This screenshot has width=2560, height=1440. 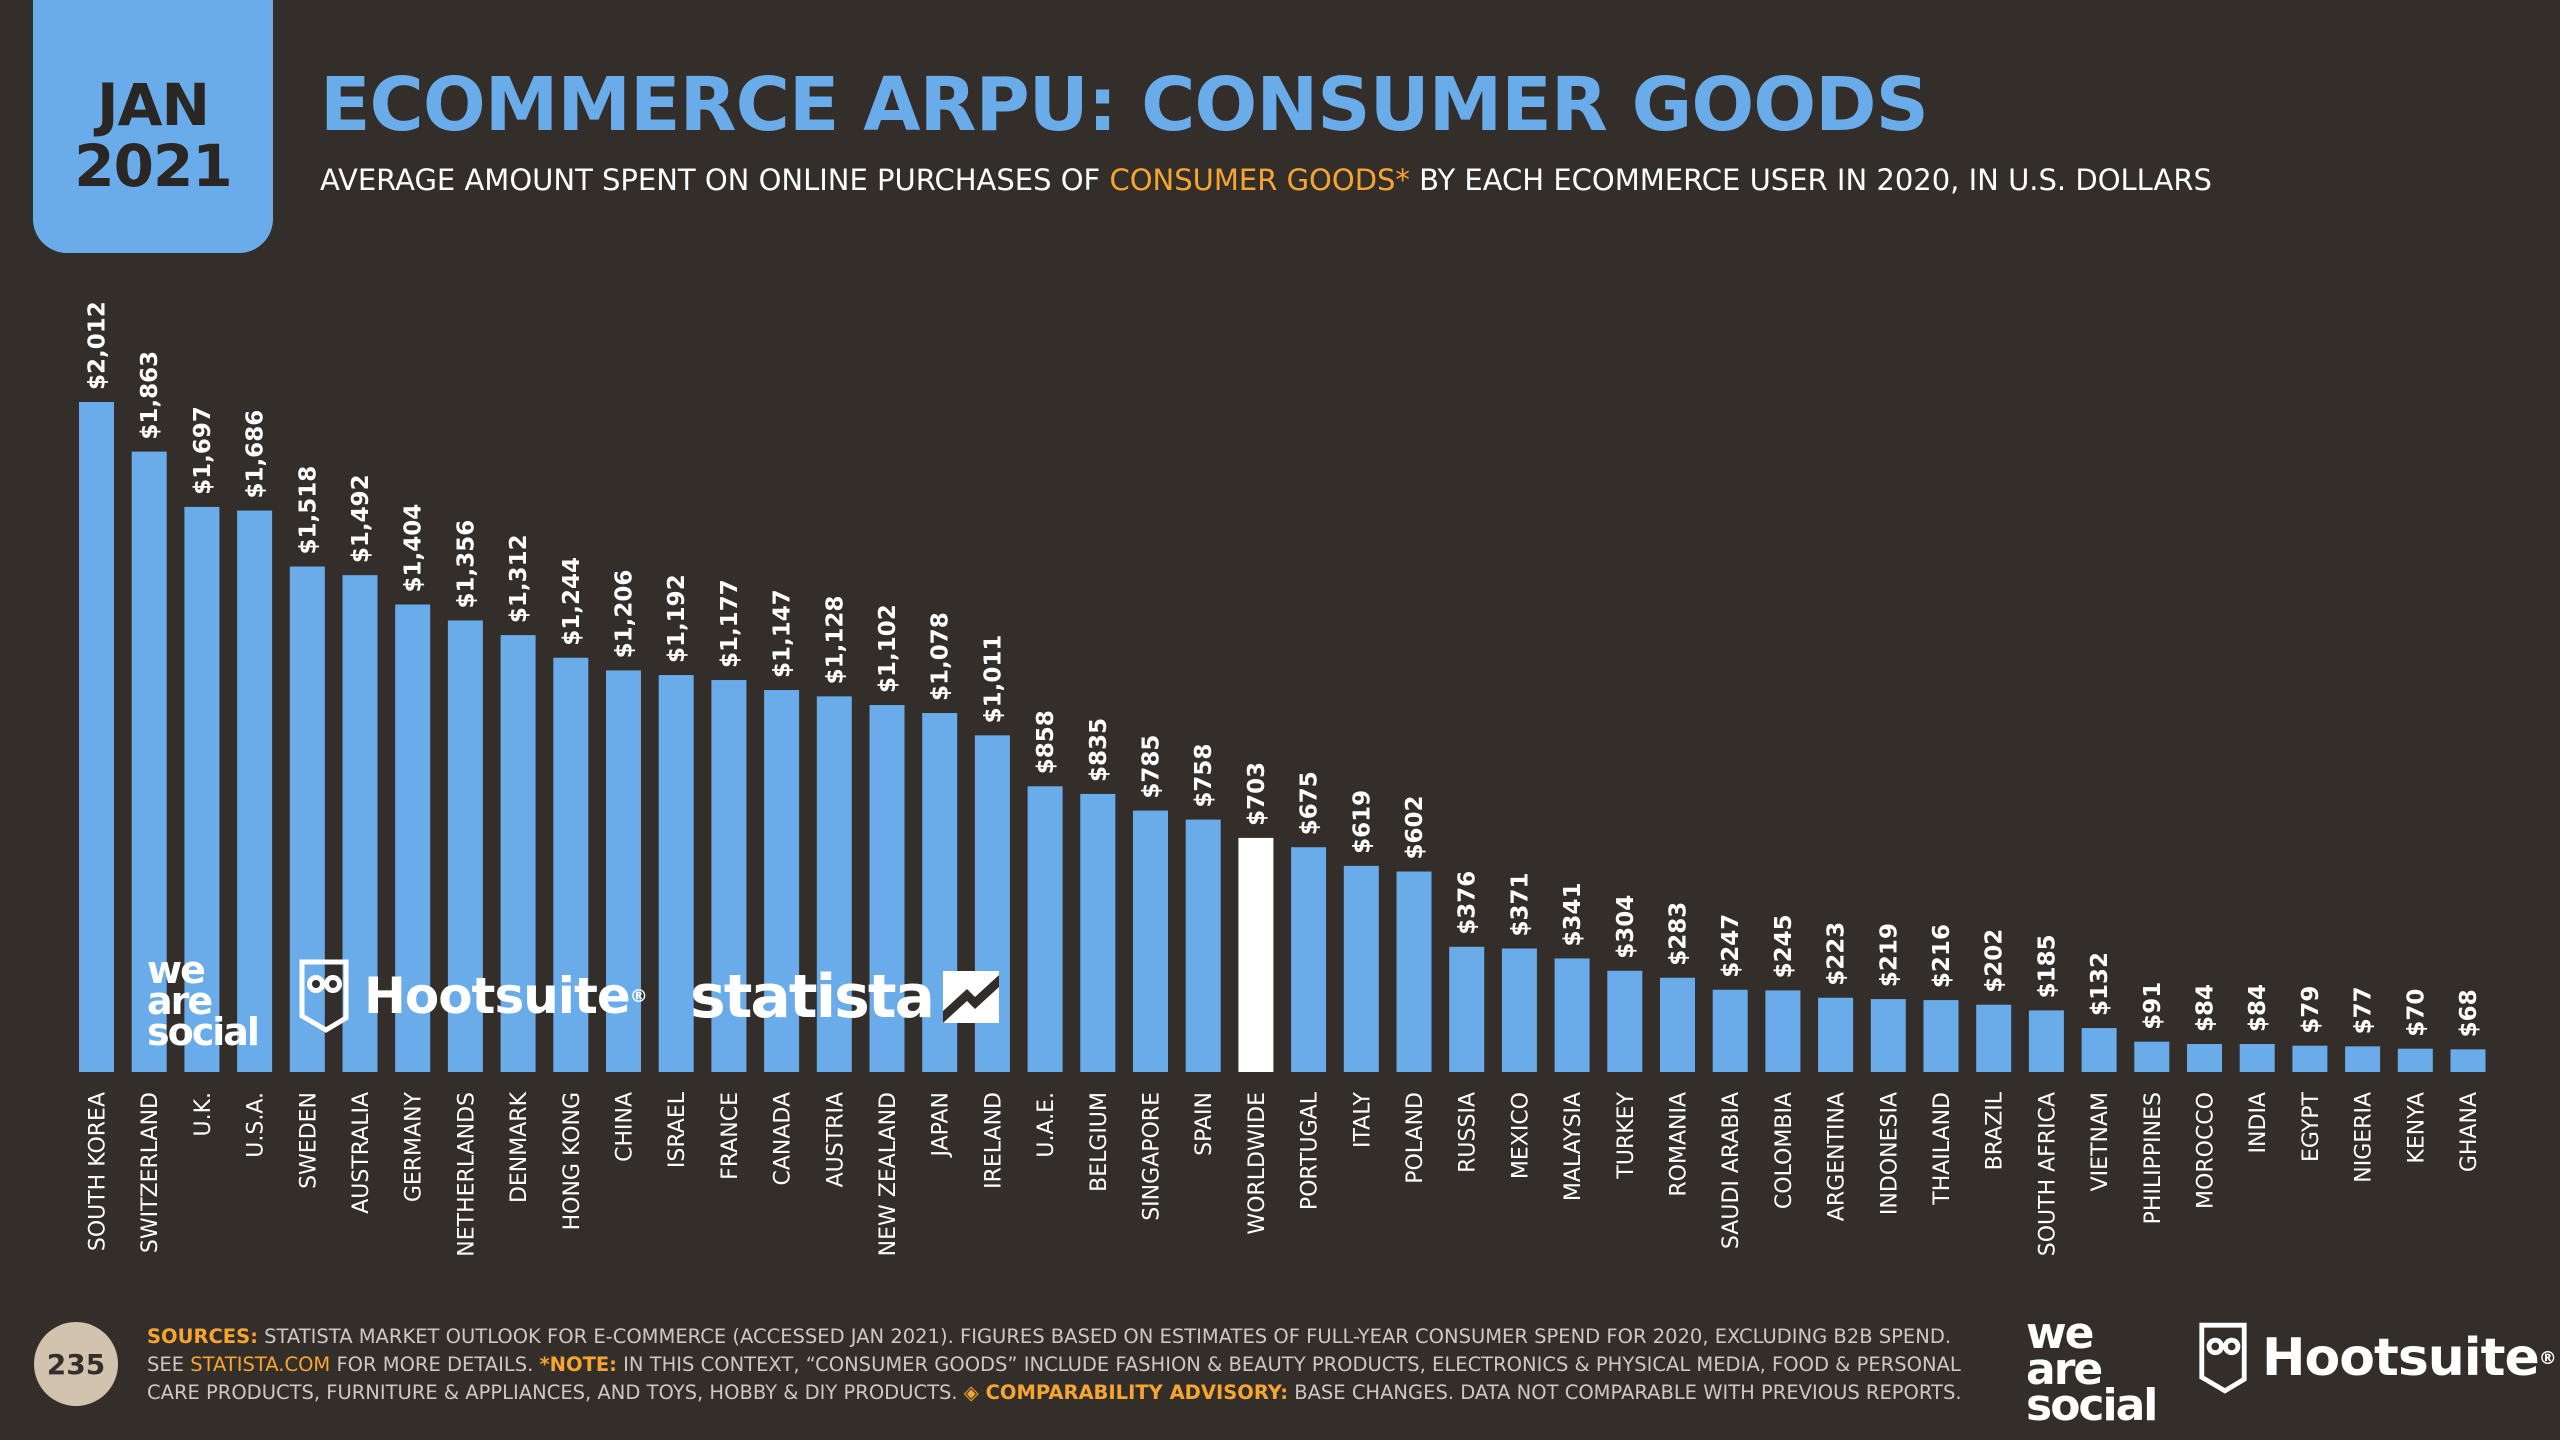 What do you see at coordinates (971, 997) in the screenshot?
I see `statista-icon` at bounding box center [971, 997].